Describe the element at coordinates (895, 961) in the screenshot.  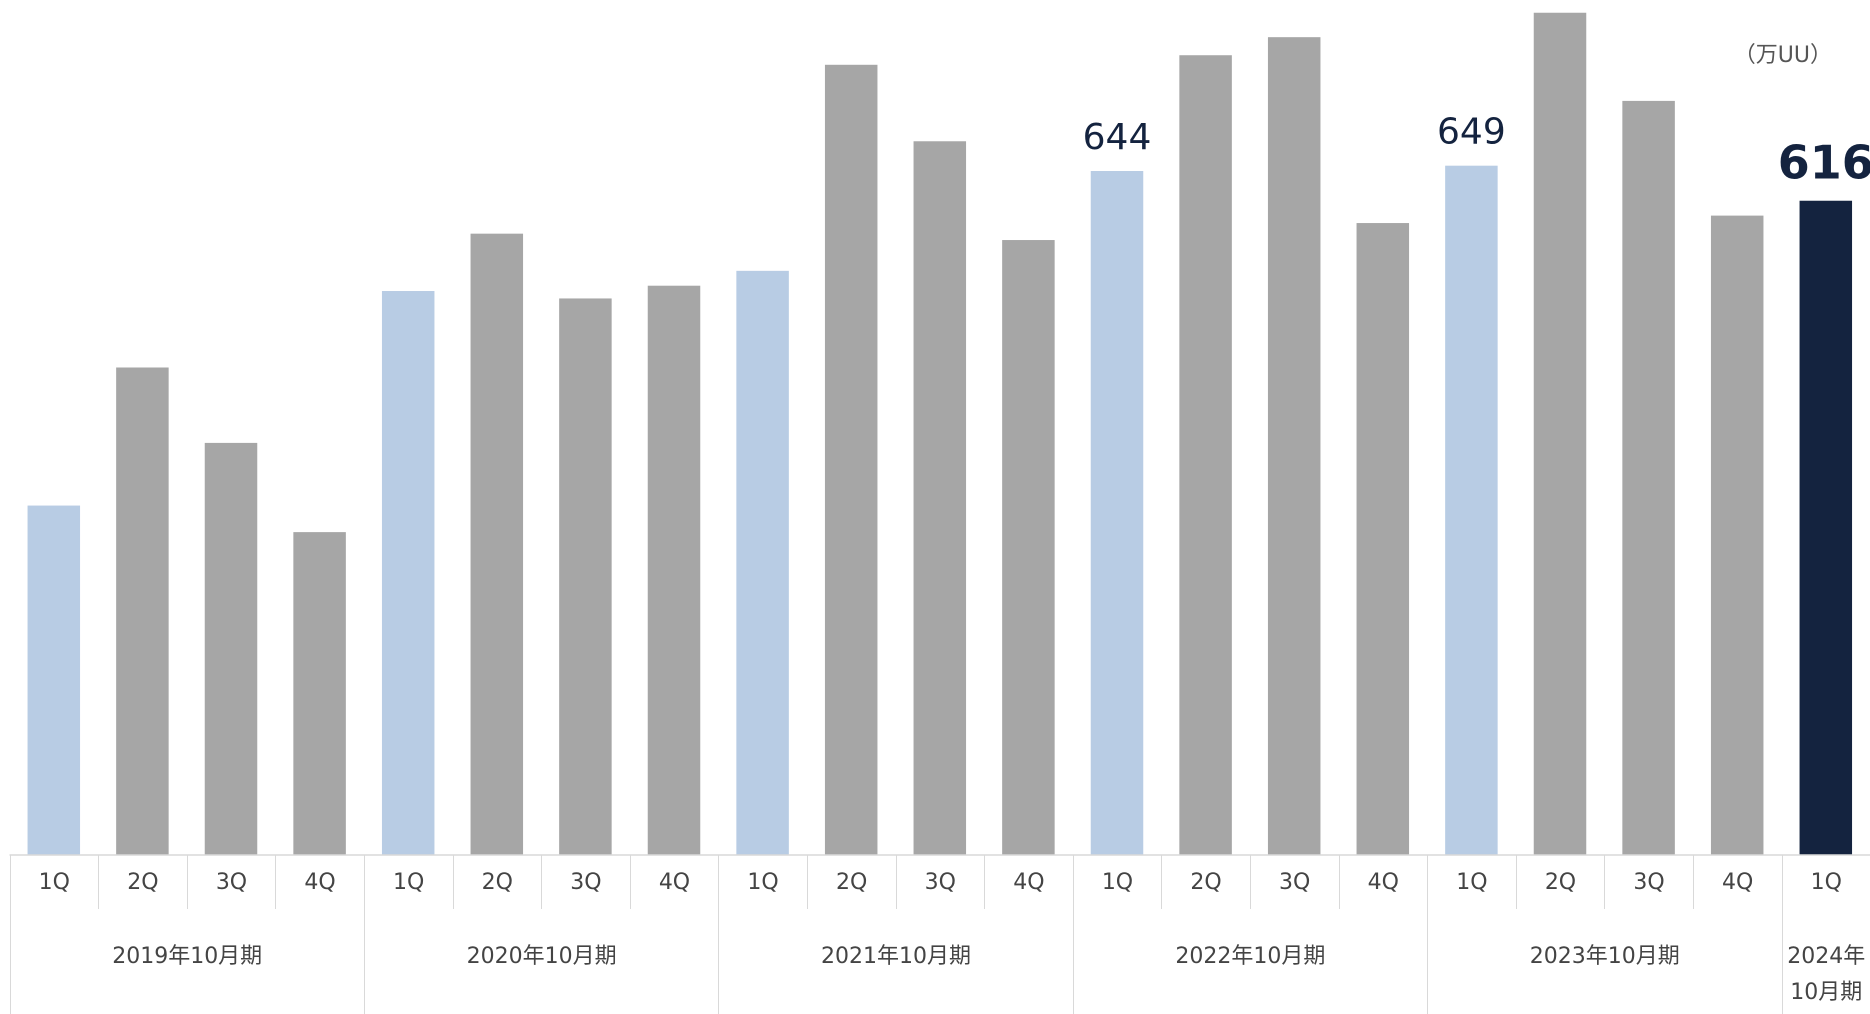
I see `year-label: 2021年10月期` at that location.